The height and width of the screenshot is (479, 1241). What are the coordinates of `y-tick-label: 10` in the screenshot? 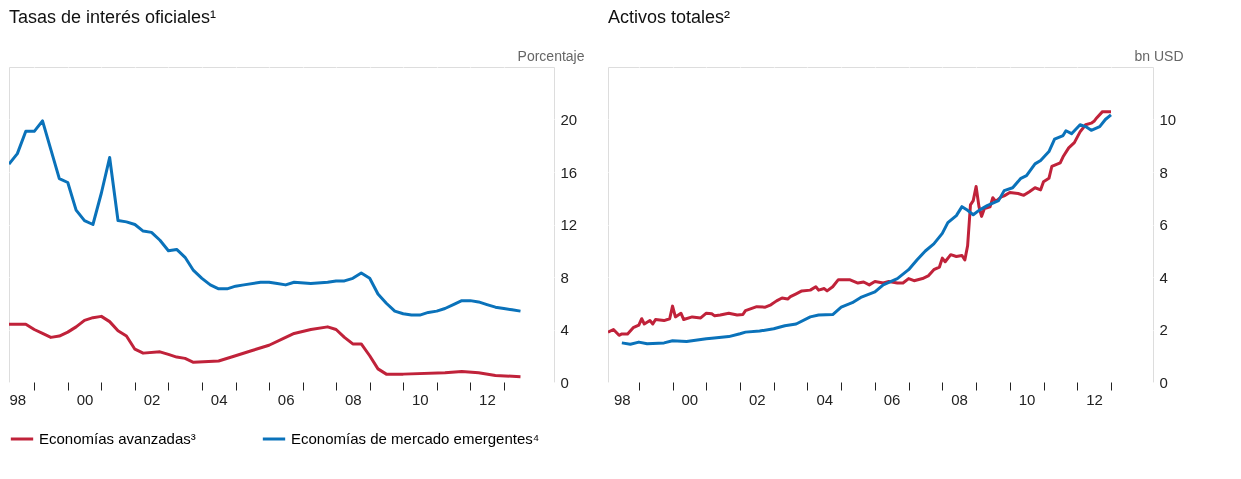 It's located at (1168, 119).